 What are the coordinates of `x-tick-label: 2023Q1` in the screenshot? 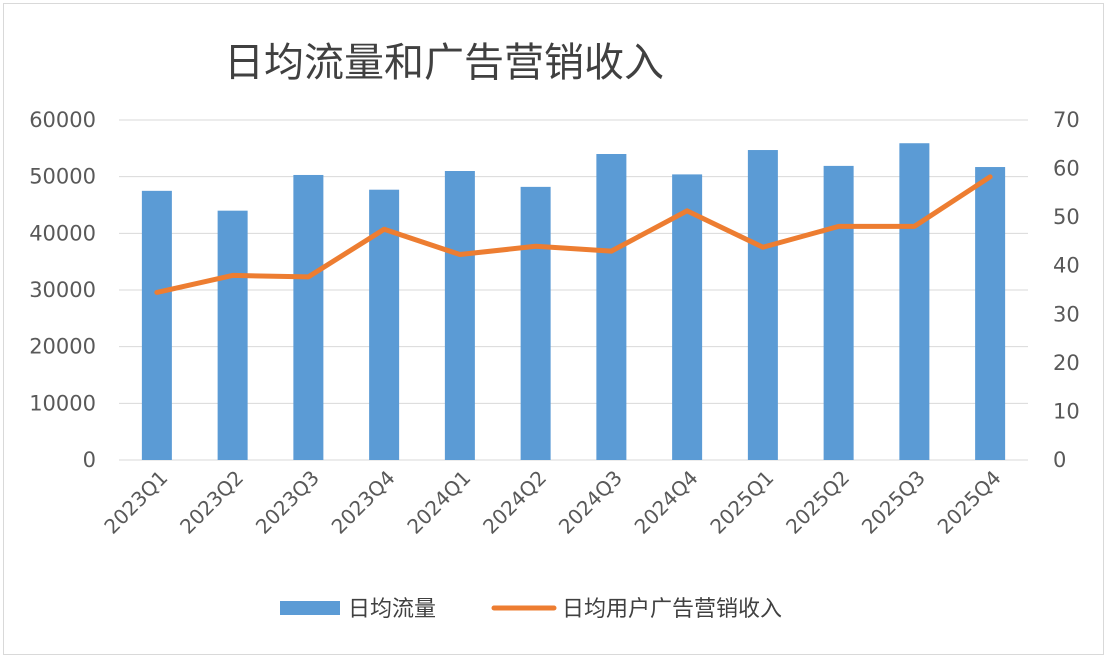 It's located at (135, 502).